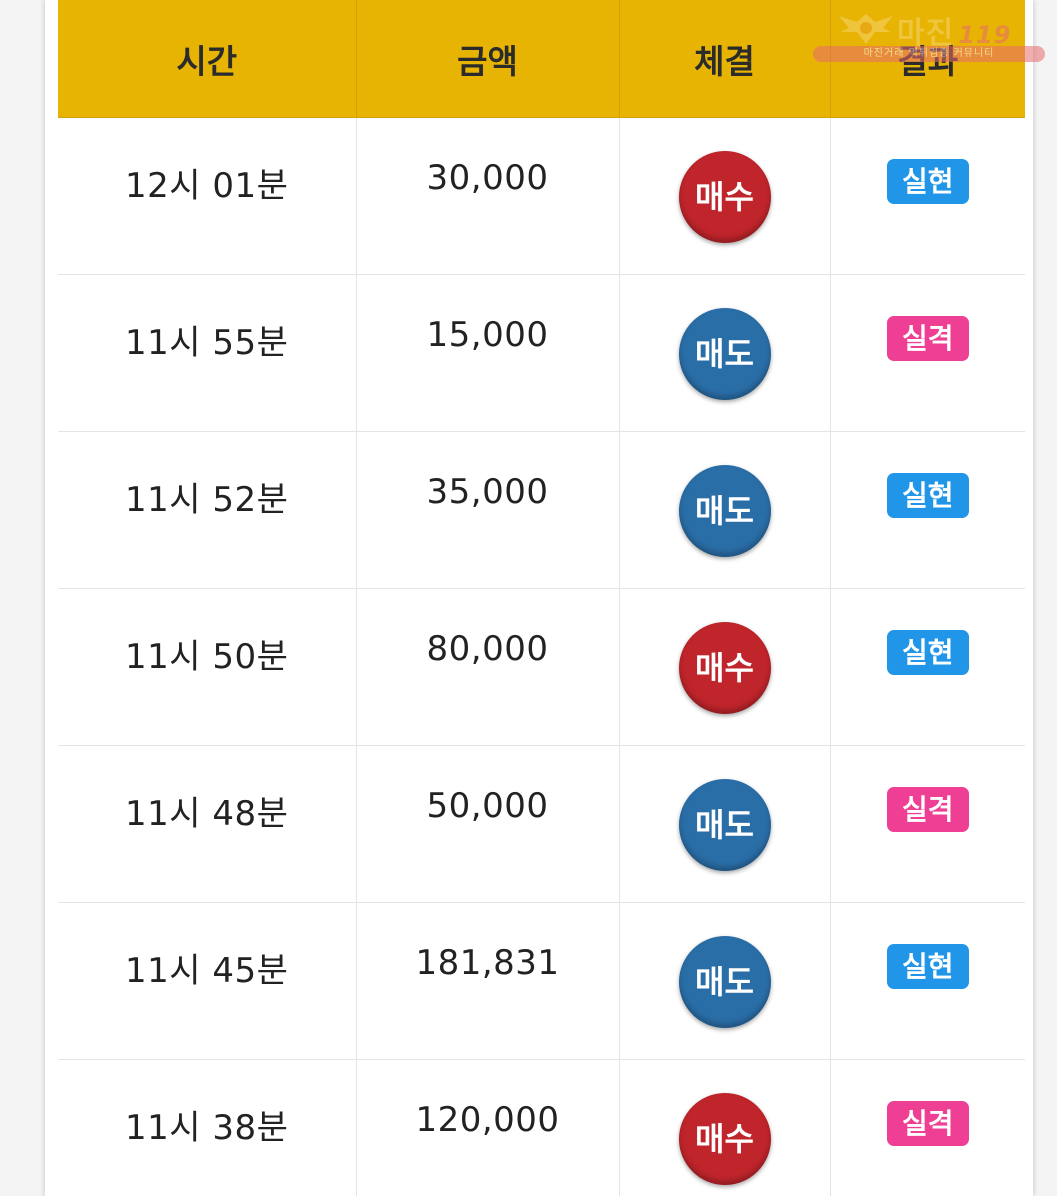  I want to click on cell-time: 12시 01분, so click(207, 196).